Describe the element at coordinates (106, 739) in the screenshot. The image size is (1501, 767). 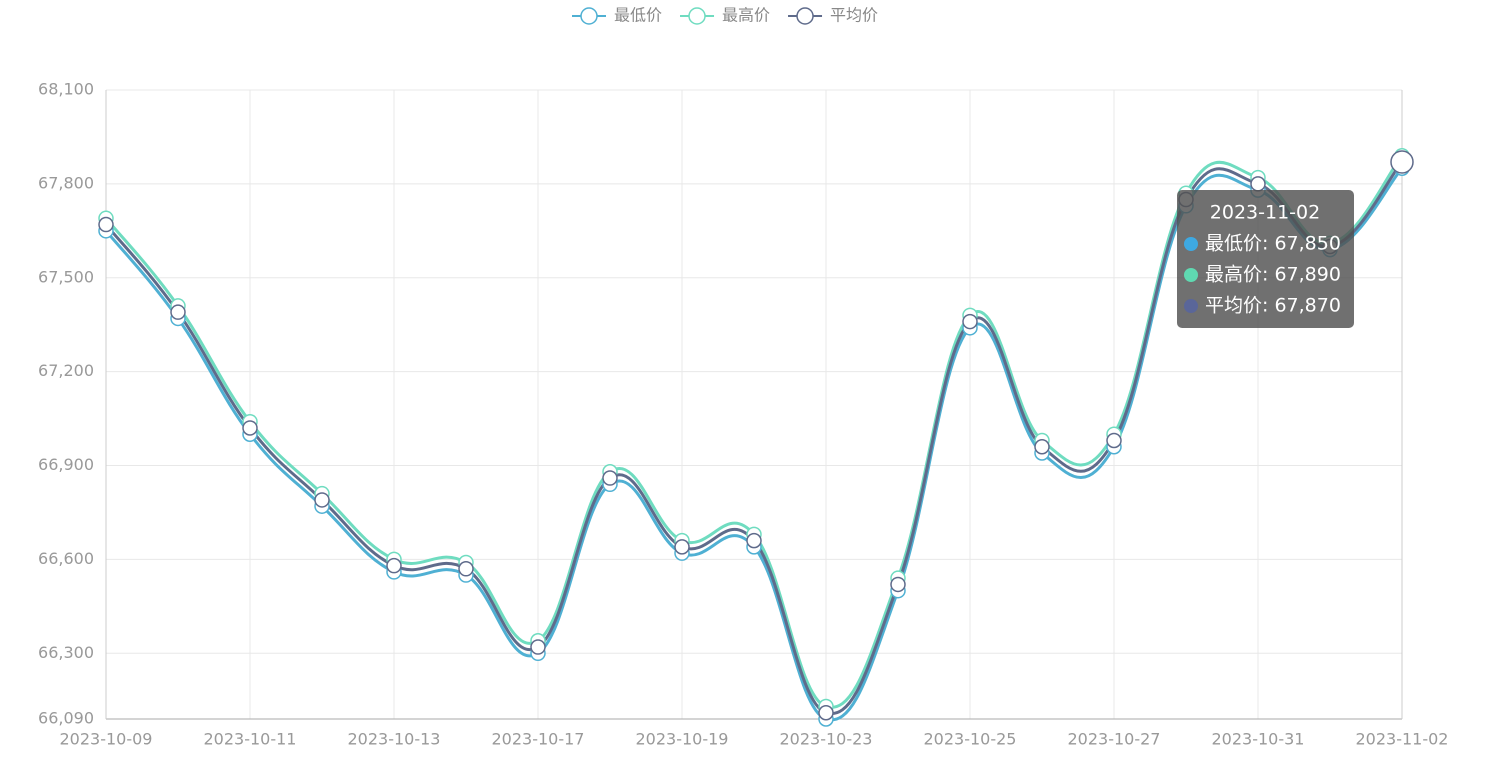
I see `x-tick-label: 2023-10-09` at that location.